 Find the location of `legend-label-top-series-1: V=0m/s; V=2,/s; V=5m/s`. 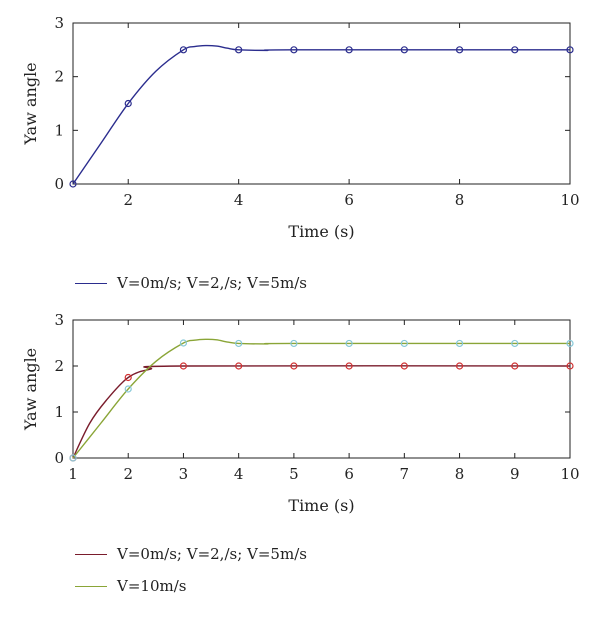

legend-label-top-series-1: V=0m/s; V=2,/s; V=5m/s is located at coordinates (212, 283).